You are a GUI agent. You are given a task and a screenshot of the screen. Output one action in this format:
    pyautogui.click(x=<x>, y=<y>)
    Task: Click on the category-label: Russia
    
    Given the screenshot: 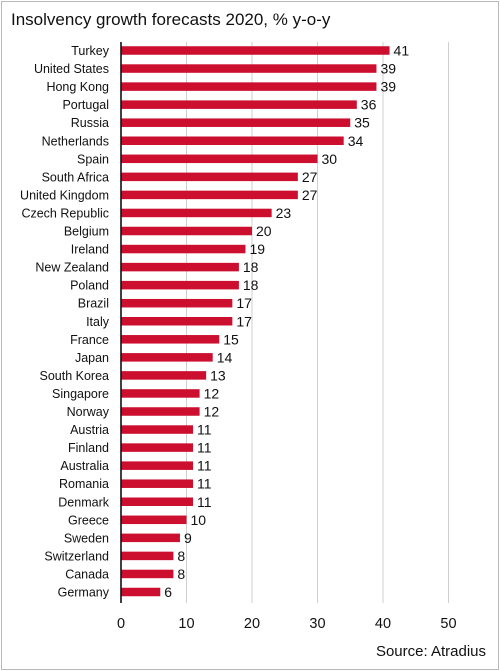 What is the action you would take?
    pyautogui.click(x=90, y=123)
    